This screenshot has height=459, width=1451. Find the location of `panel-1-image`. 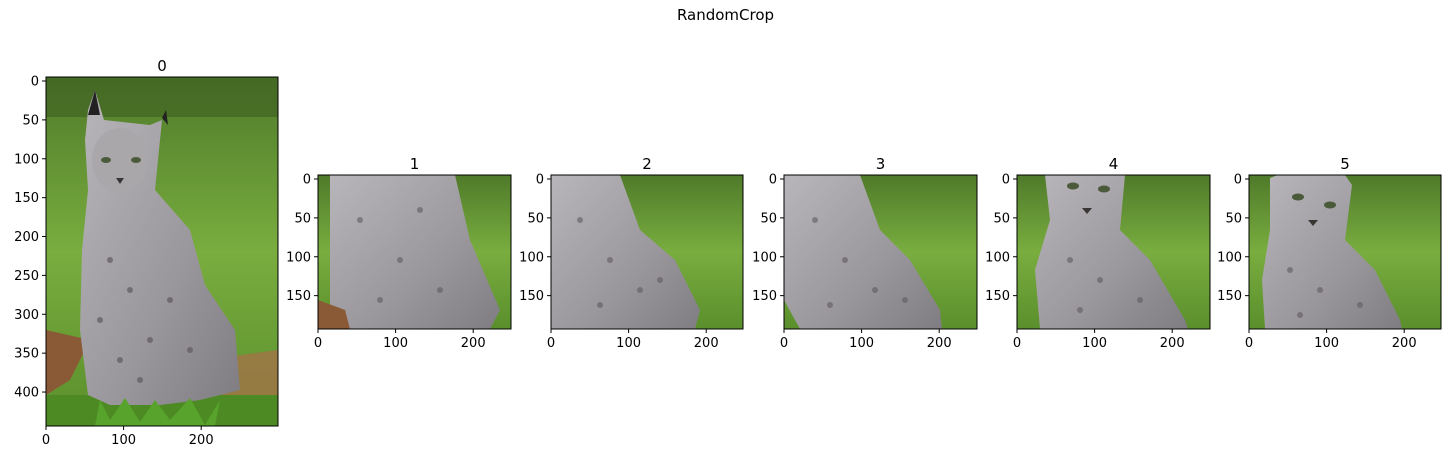

panel-1-image is located at coordinates (414, 252).